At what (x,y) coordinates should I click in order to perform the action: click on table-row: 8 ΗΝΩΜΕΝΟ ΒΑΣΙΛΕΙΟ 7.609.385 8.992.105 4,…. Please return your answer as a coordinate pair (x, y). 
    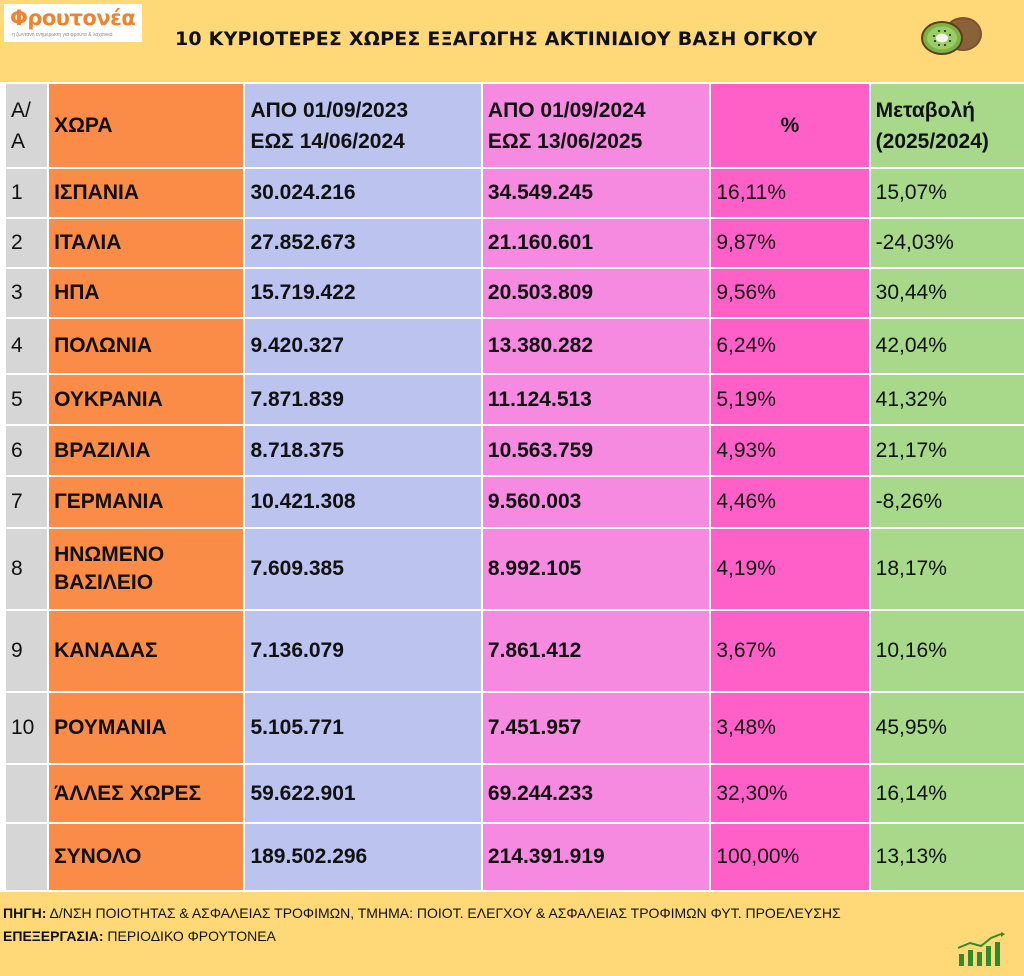
    Looking at the image, I should click on (515, 569).